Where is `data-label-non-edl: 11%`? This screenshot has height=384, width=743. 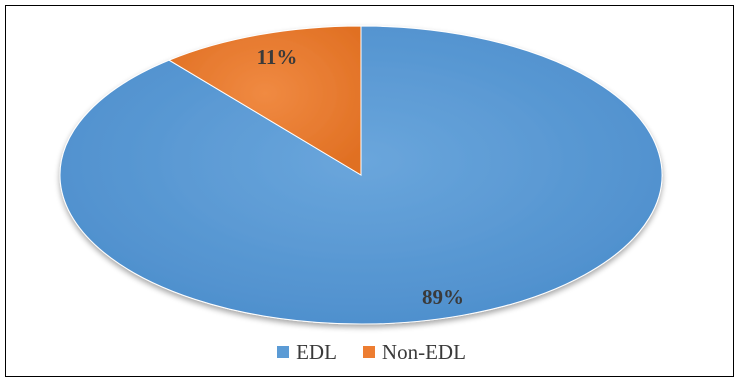 data-label-non-edl: 11% is located at coordinates (277, 57).